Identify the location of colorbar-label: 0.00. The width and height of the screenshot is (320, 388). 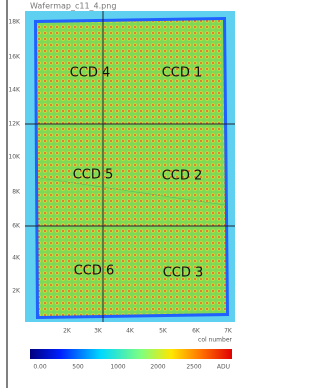
(40, 367).